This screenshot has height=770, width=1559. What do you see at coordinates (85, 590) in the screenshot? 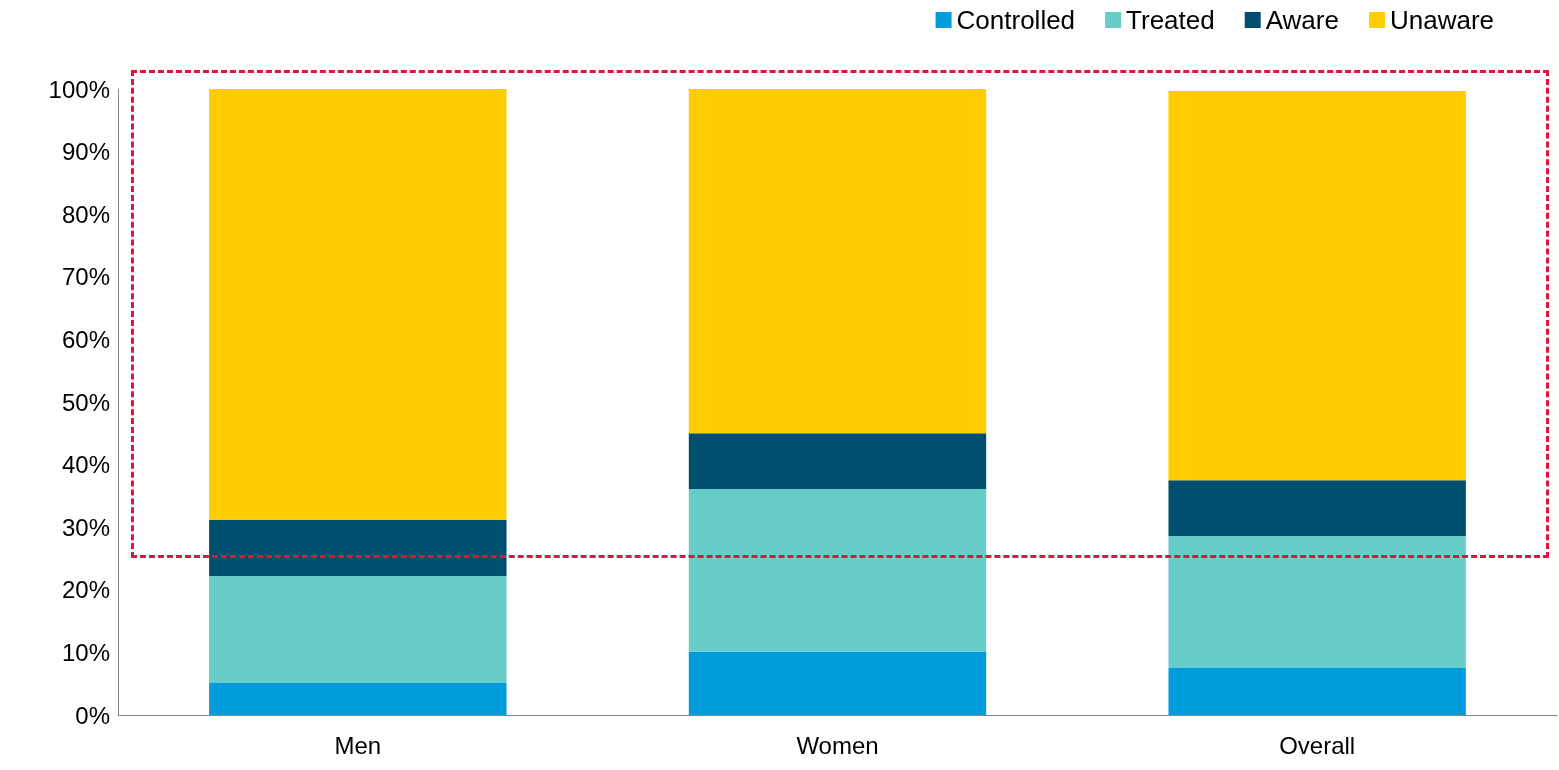
I see `y-tick-label: 20%` at bounding box center [85, 590].